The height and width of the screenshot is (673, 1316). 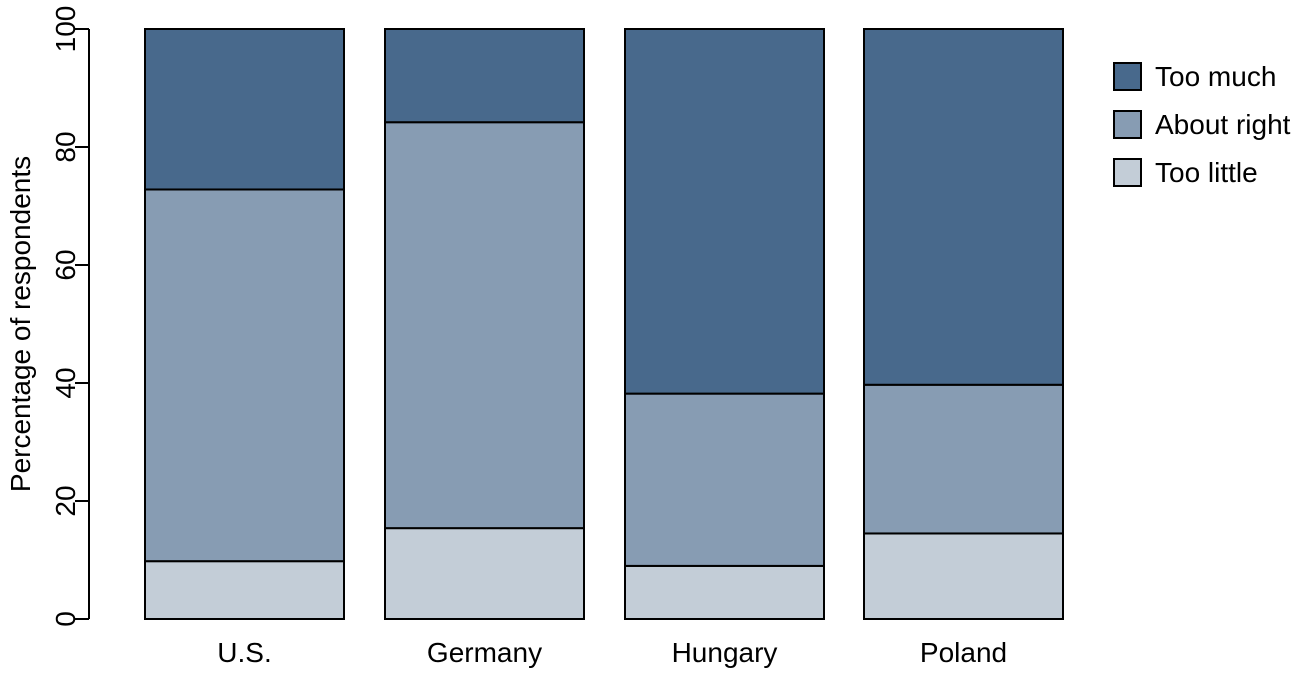 I want to click on y-tick-label: 60, so click(x=65, y=264).